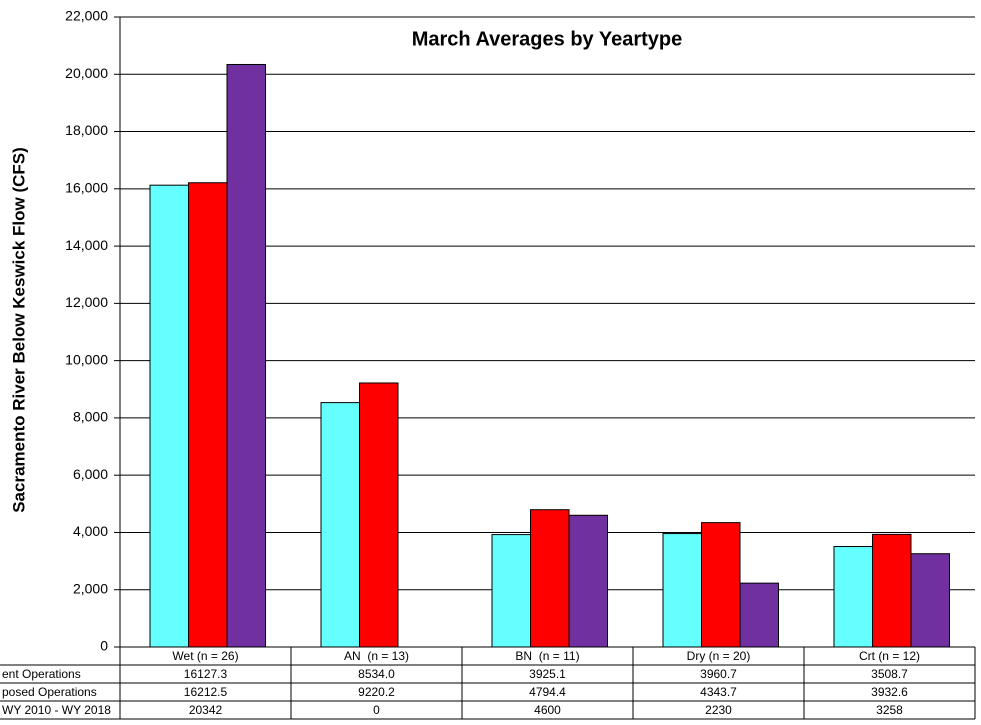 The width and height of the screenshot is (981, 725). I want to click on legend-label: ent Operations, so click(41, 674).